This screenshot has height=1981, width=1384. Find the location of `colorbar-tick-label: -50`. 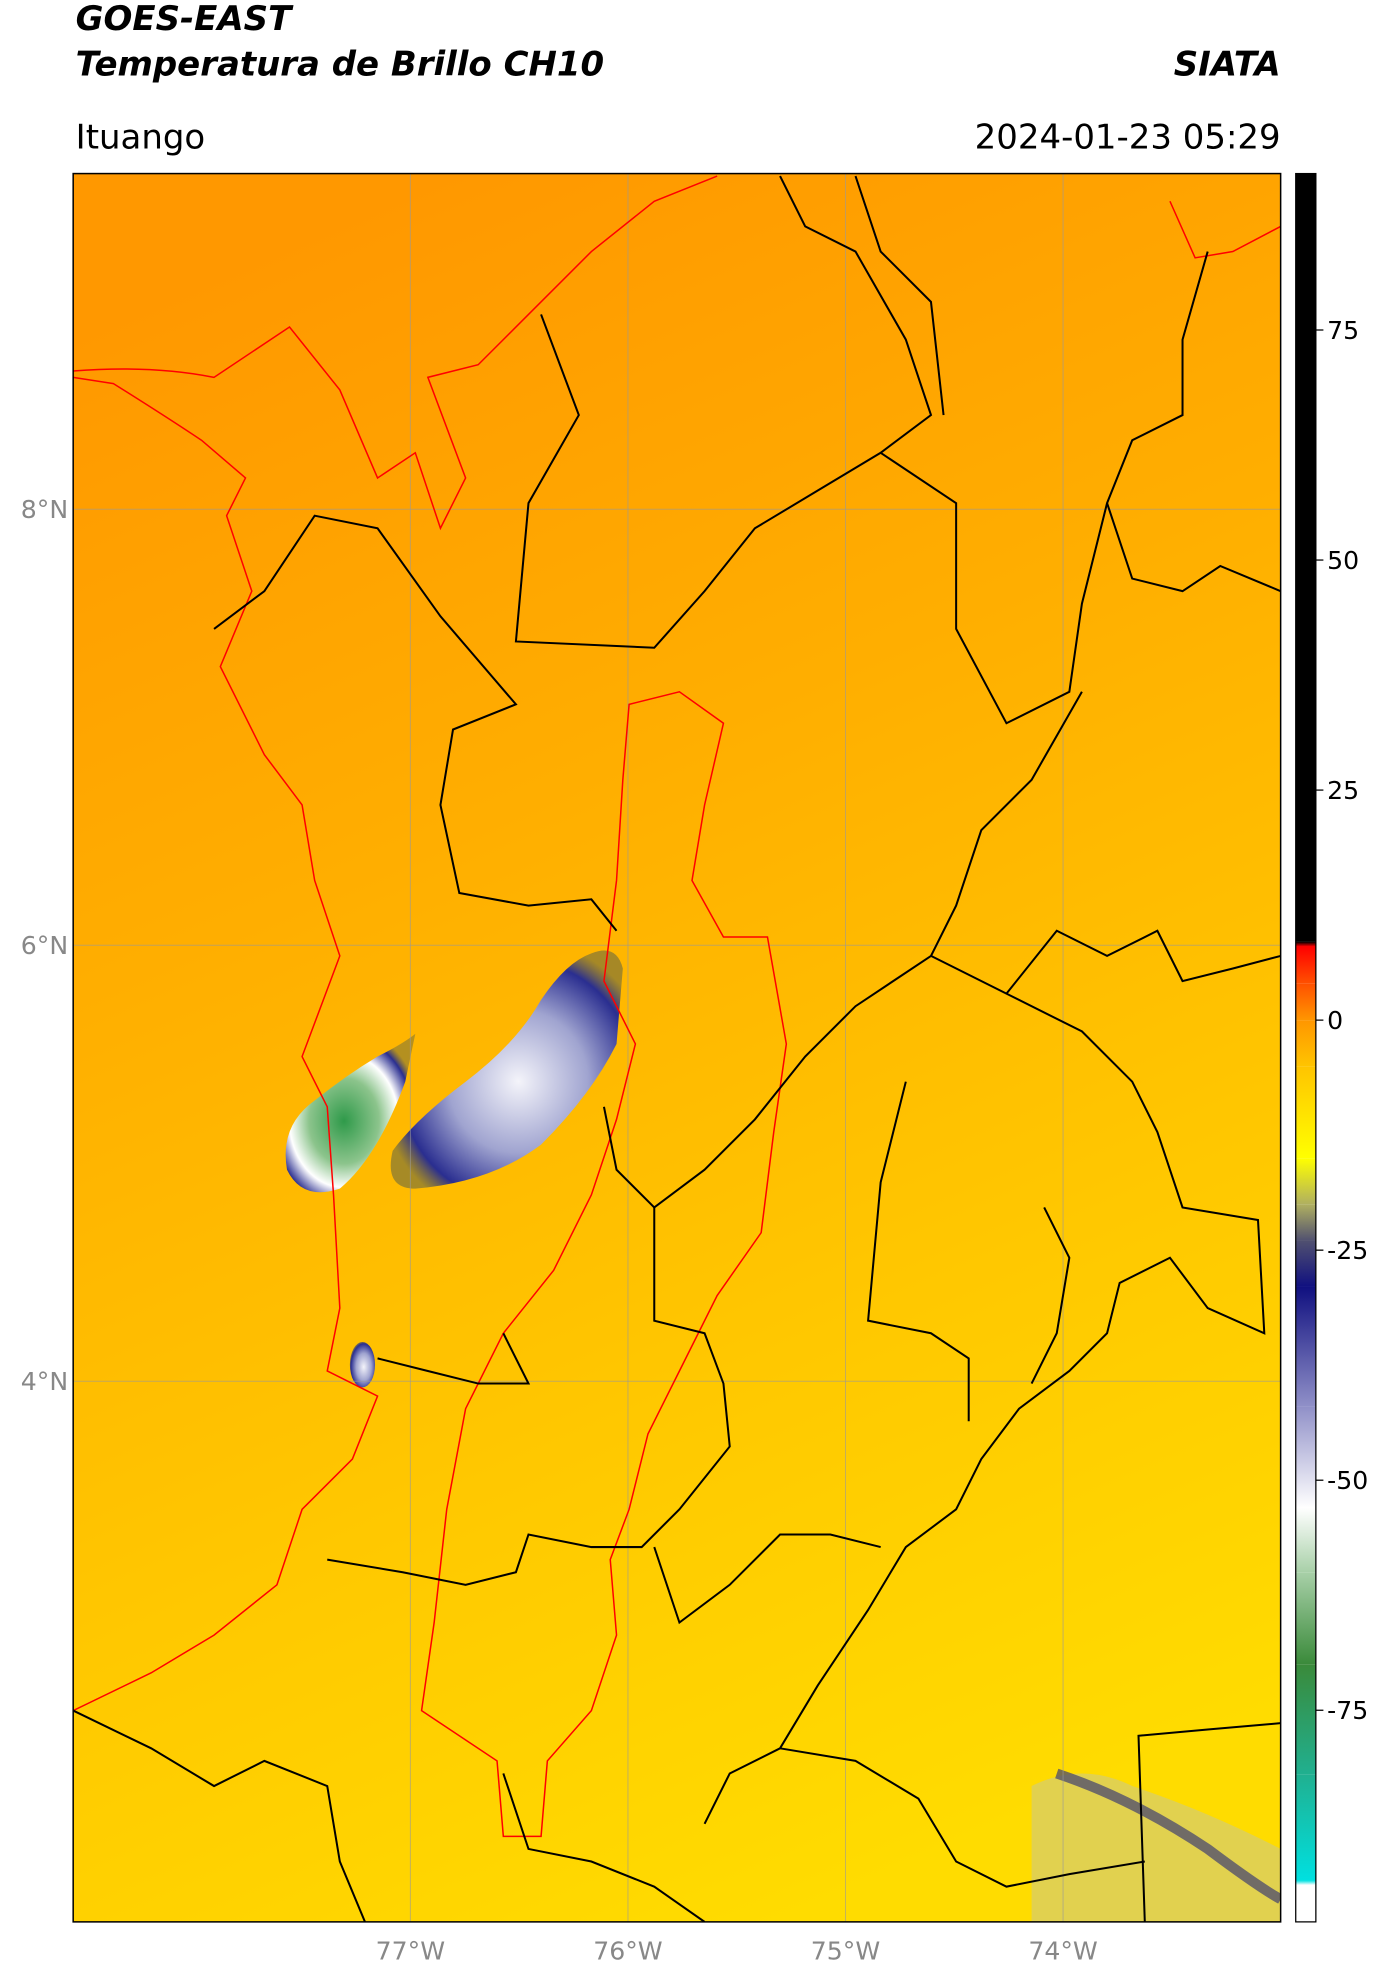

colorbar-tick-label: -50 is located at coordinates (1347, 1480).